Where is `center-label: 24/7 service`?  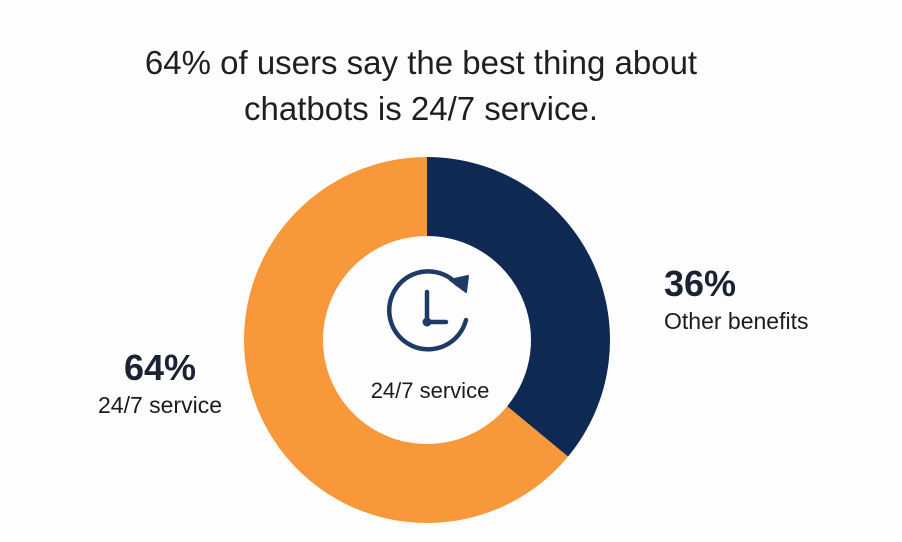
center-label: 24/7 service is located at coordinates (430, 390).